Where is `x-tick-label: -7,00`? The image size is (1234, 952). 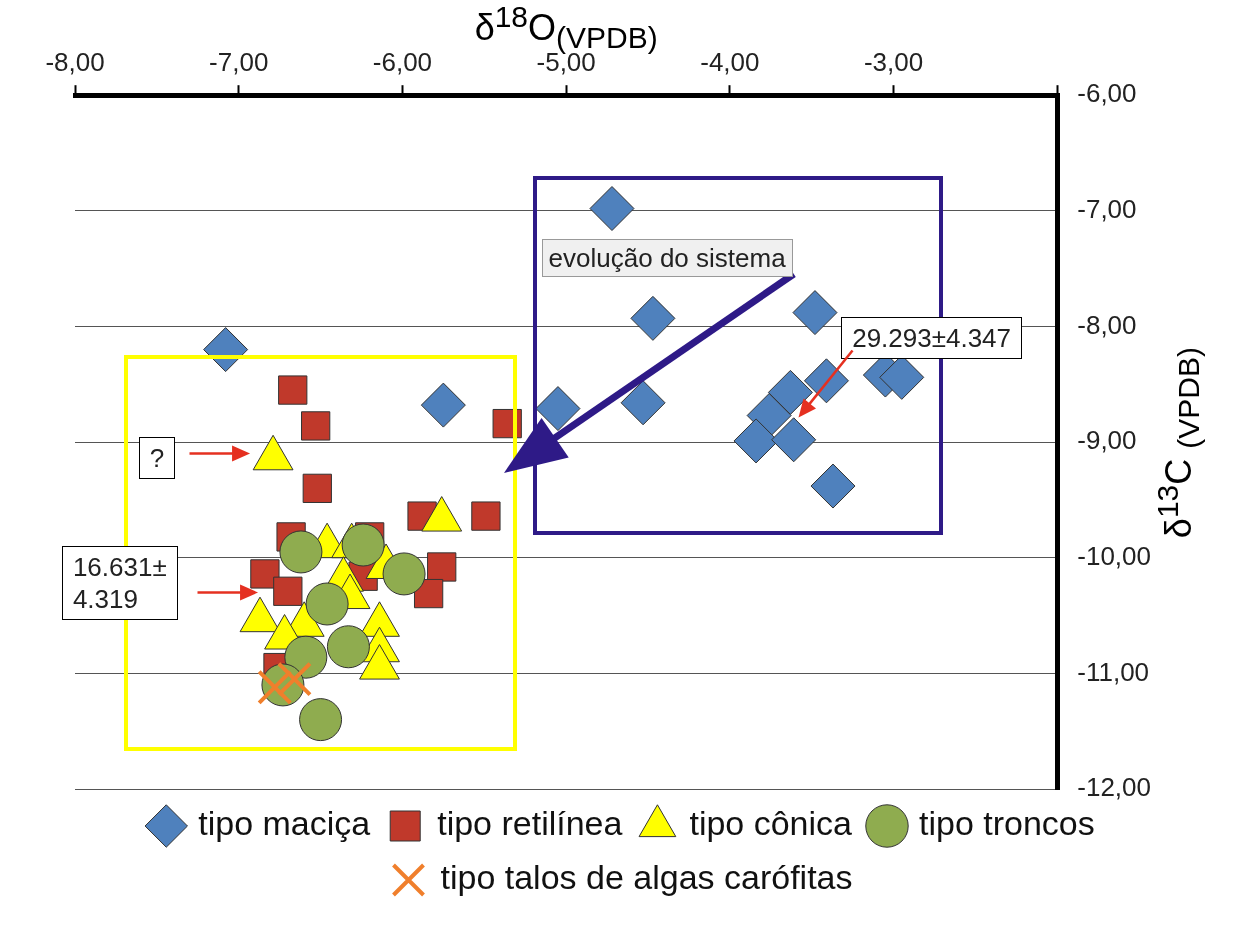
x-tick-label: -7,00 is located at coordinates (239, 61).